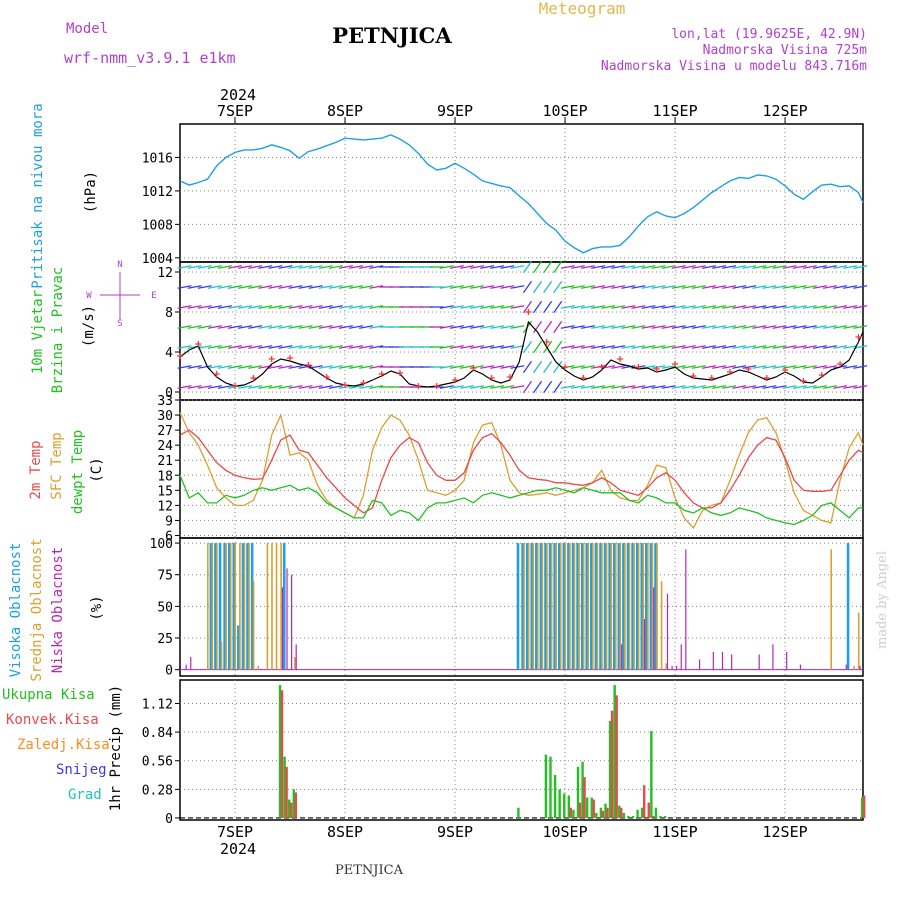  I want to click on top-day-label: 10SEP, so click(564, 111).